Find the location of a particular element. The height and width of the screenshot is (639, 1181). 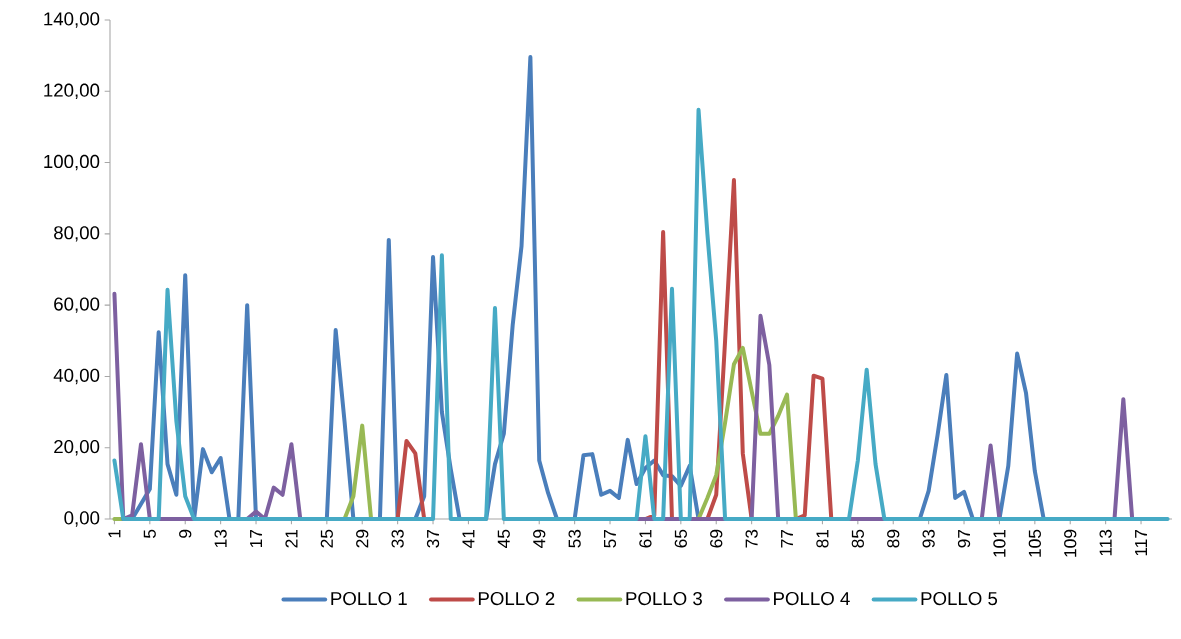

x-tick-label: 93 is located at coordinates (928, 538).